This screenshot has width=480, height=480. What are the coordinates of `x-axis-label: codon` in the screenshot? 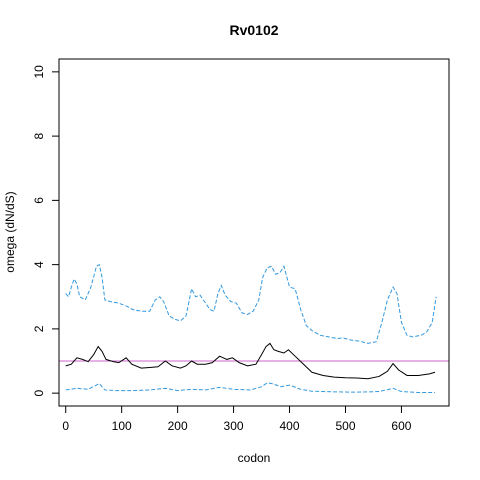 It's located at (254, 458).